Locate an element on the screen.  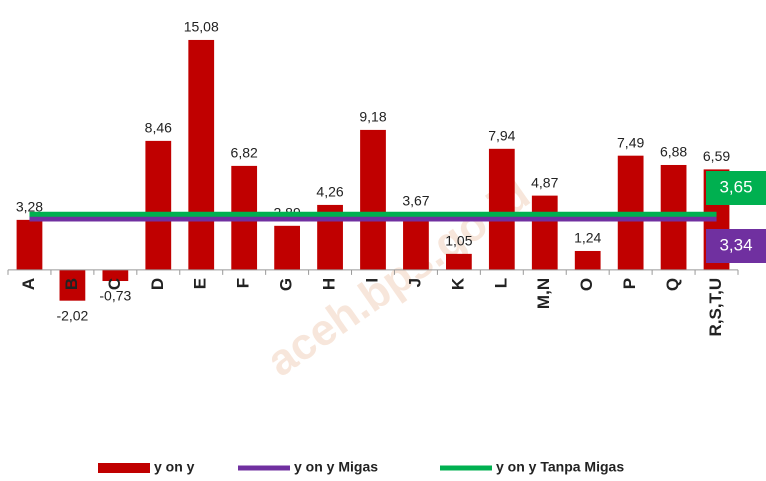
data-label: 8,46 is located at coordinates (158, 128).